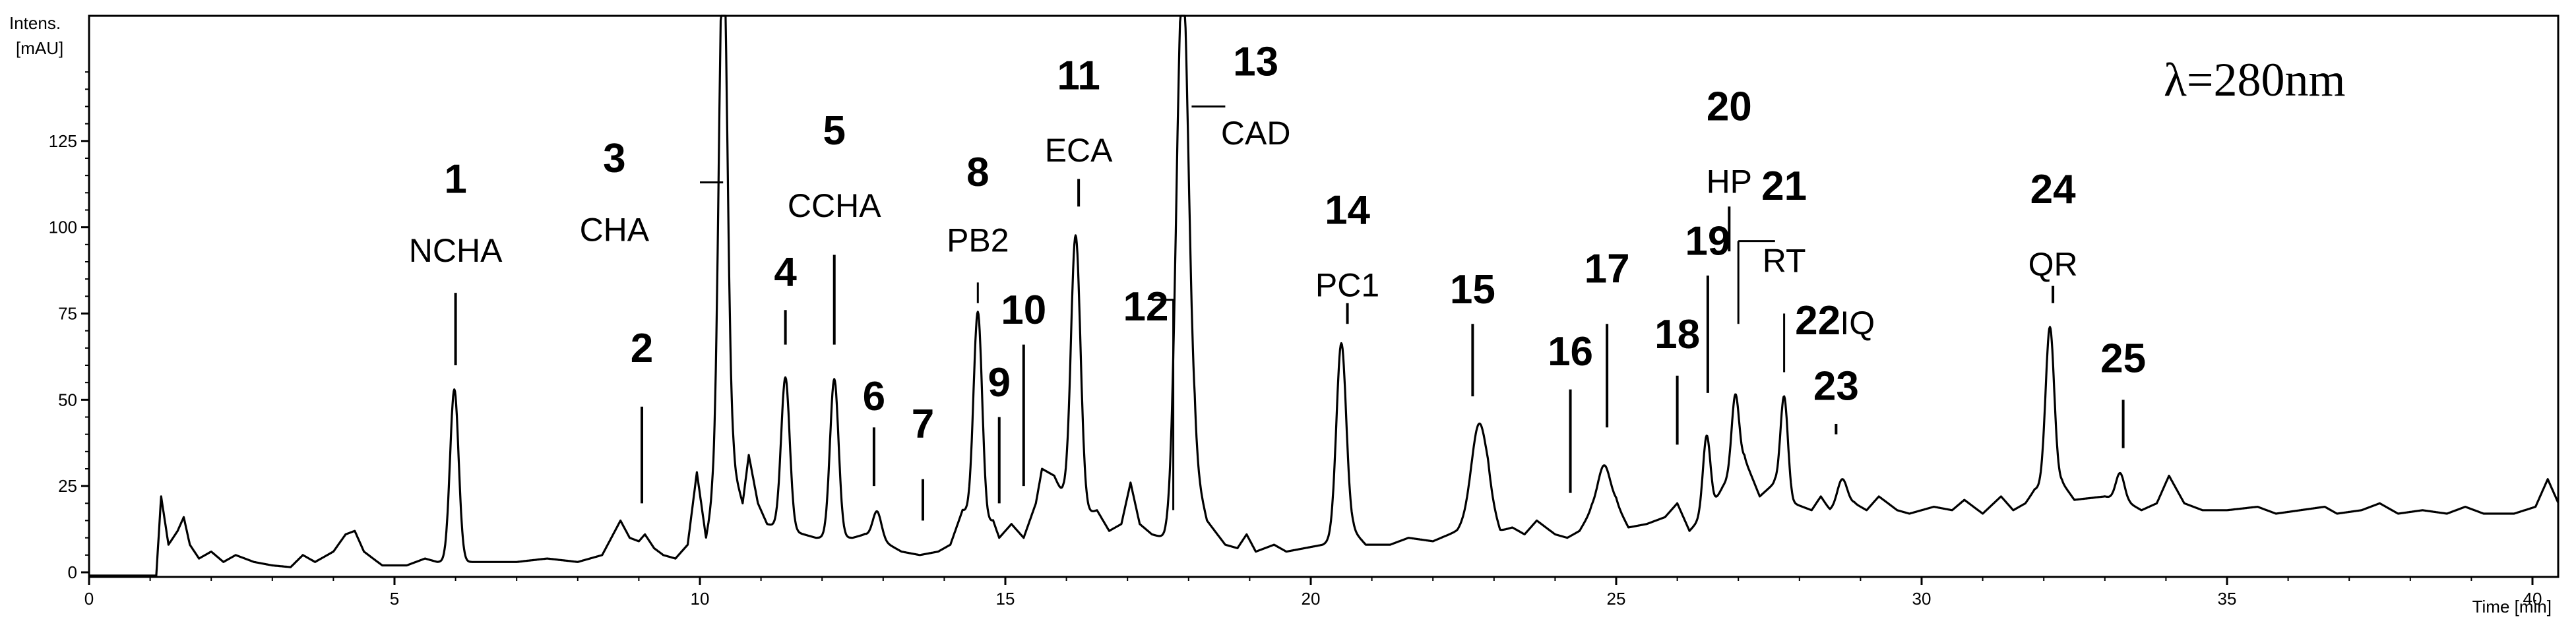 This screenshot has width=2576, height=631. Describe the element at coordinates (785, 297) in the screenshot. I see `peak-label-4: 4` at that location.